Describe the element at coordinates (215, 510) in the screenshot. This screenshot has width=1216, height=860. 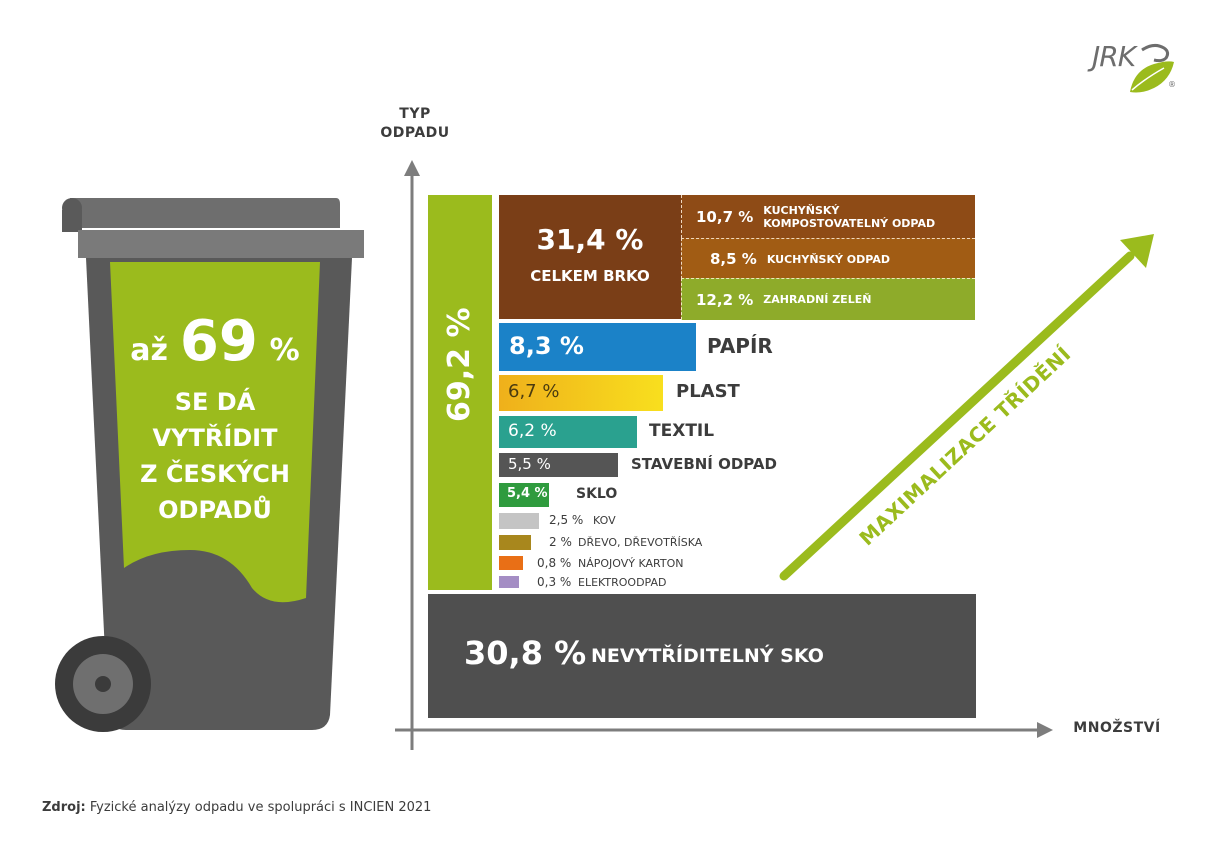
I see `bin-line-5: ODPADŮ` at that location.